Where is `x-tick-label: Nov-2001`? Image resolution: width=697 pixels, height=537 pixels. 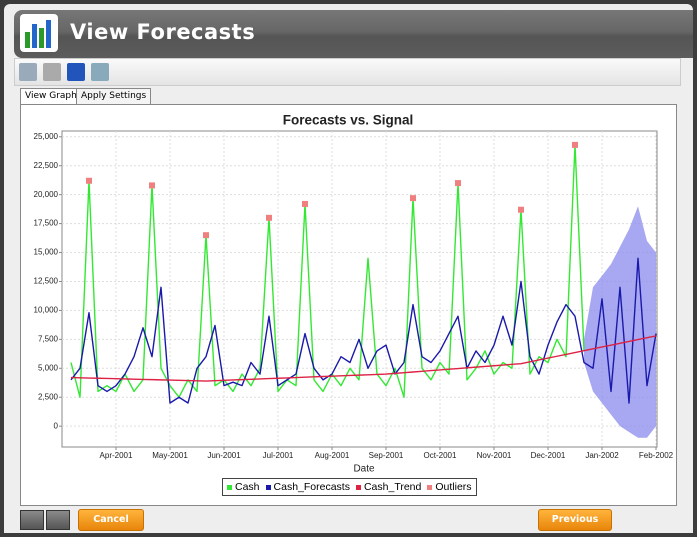 x-tick-label: Nov-2001 is located at coordinates (494, 455).